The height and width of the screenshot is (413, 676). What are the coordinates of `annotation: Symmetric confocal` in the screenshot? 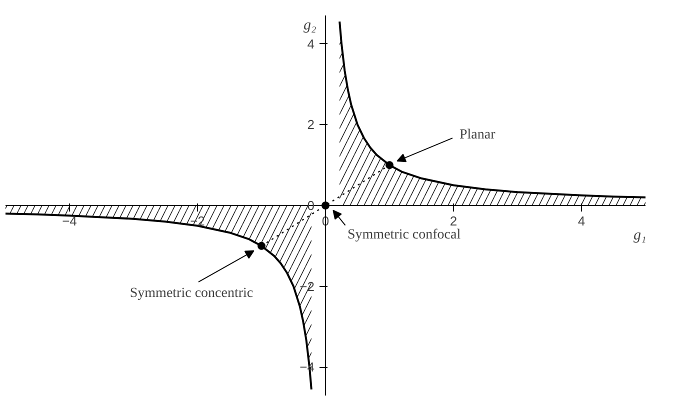 It's located at (404, 235).